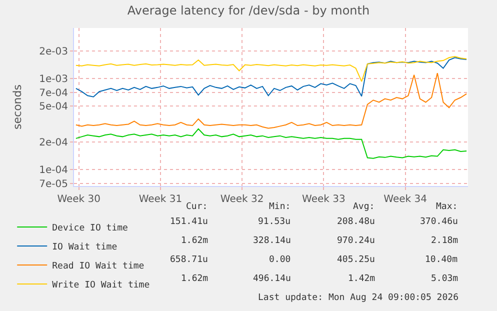 The image size is (497, 311). Describe the element at coordinates (85, 247) in the screenshot. I see `legend-label: IO Wait time` at that location.